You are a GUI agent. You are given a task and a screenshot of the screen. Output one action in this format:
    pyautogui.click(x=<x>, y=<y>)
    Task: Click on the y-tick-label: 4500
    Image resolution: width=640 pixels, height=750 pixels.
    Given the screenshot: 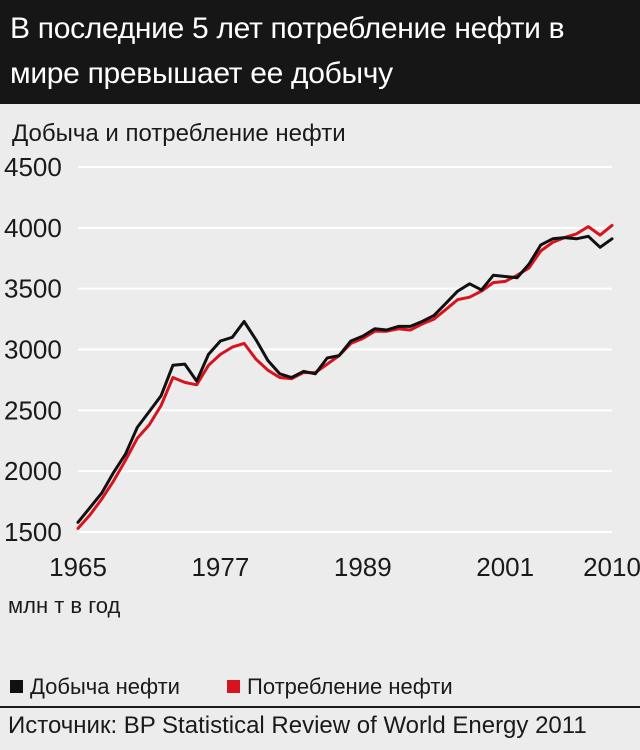 What is the action you would take?
    pyautogui.click(x=33, y=167)
    